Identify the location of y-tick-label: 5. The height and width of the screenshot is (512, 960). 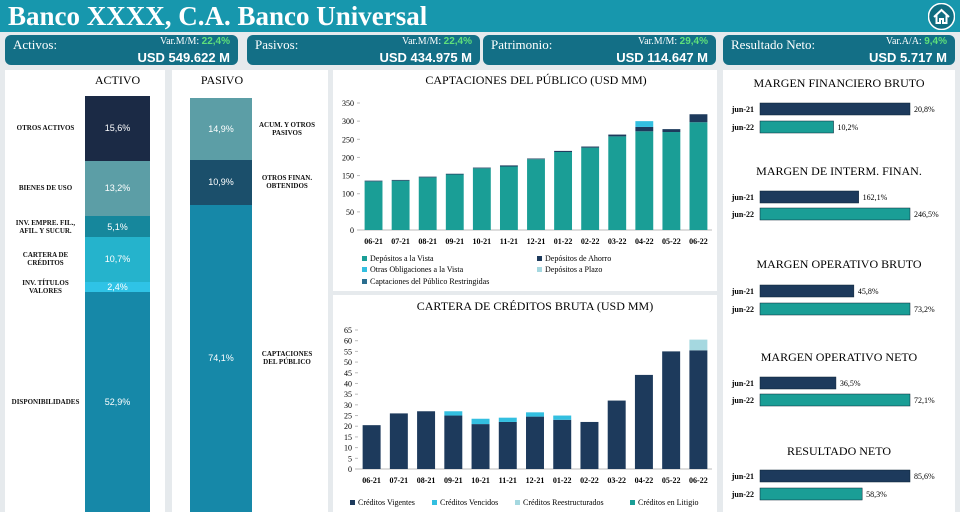
(350, 458).